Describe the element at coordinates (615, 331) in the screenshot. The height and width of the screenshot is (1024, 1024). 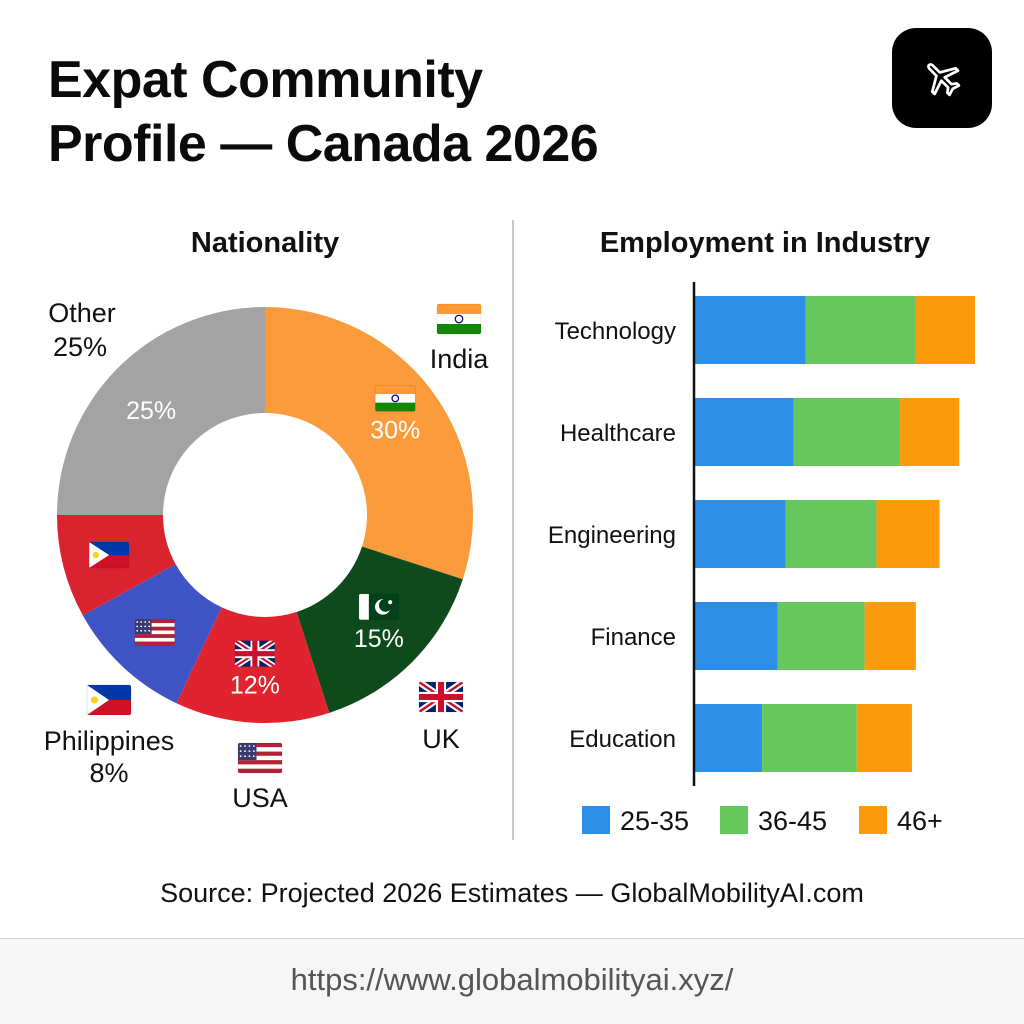
I see `bar-category-label: Technology` at that location.